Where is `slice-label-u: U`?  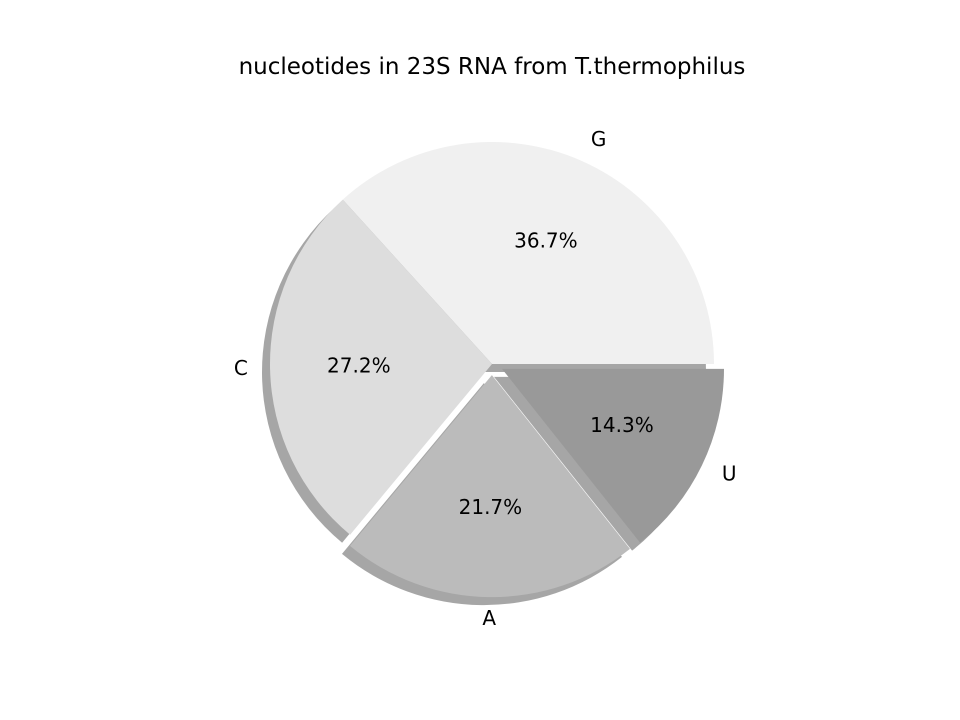
slice-label-u: U is located at coordinates (729, 473).